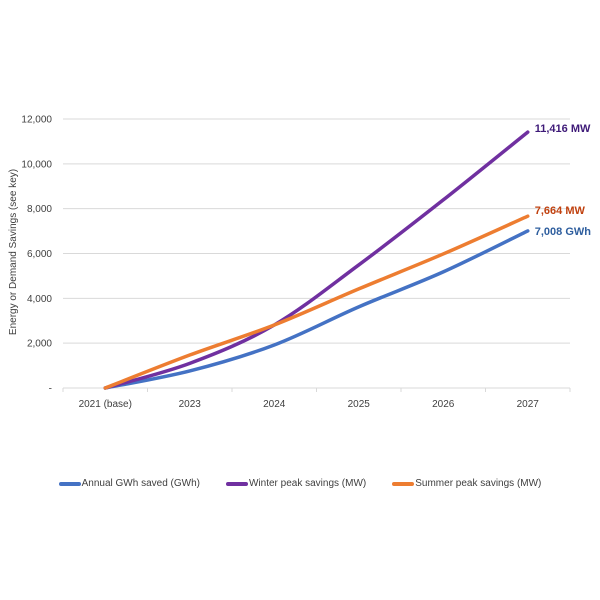 The image size is (600, 600). I want to click on y-tick-label: 12,000, so click(36, 120).